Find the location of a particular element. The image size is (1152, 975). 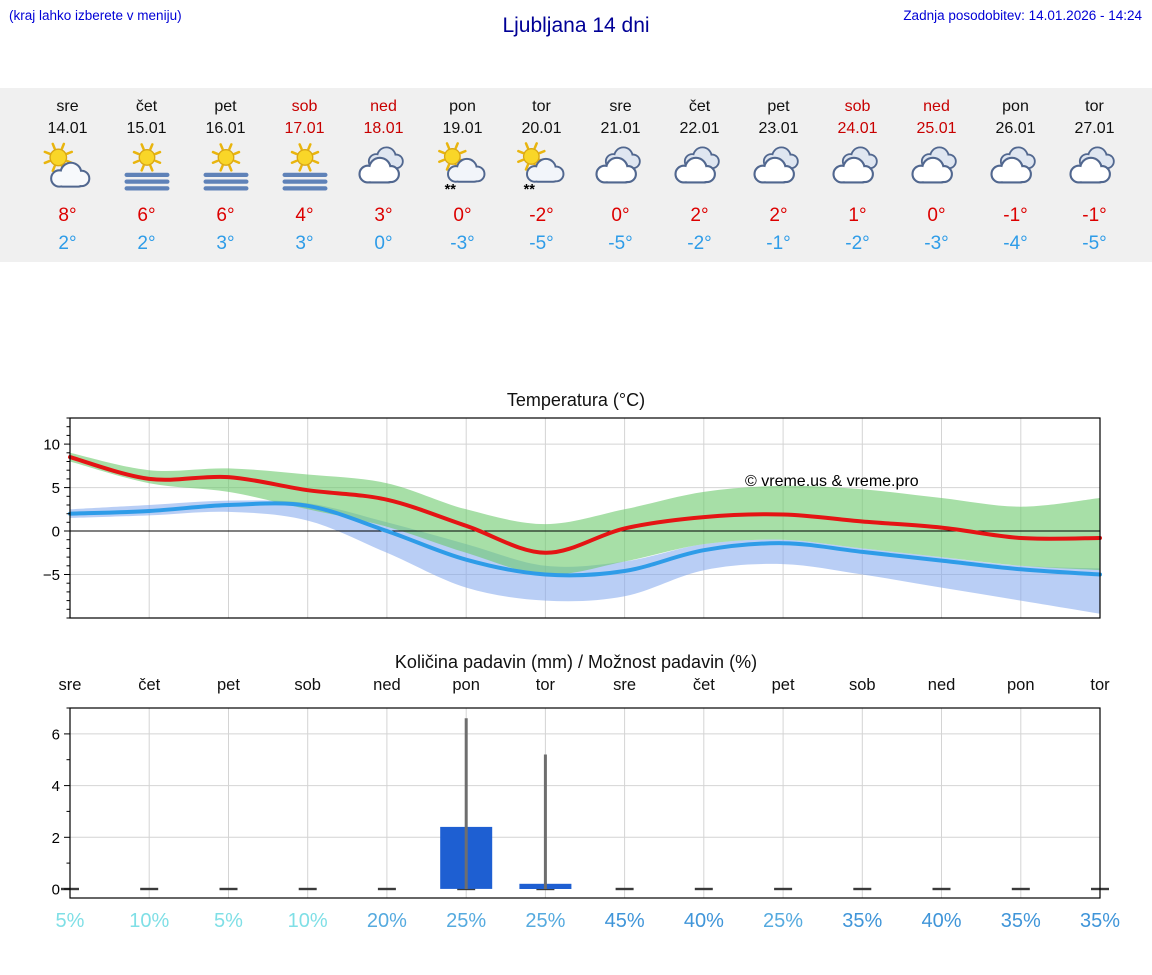

forecast-day: tor 27.01 -1° -5° is located at coordinates (1094, 177).